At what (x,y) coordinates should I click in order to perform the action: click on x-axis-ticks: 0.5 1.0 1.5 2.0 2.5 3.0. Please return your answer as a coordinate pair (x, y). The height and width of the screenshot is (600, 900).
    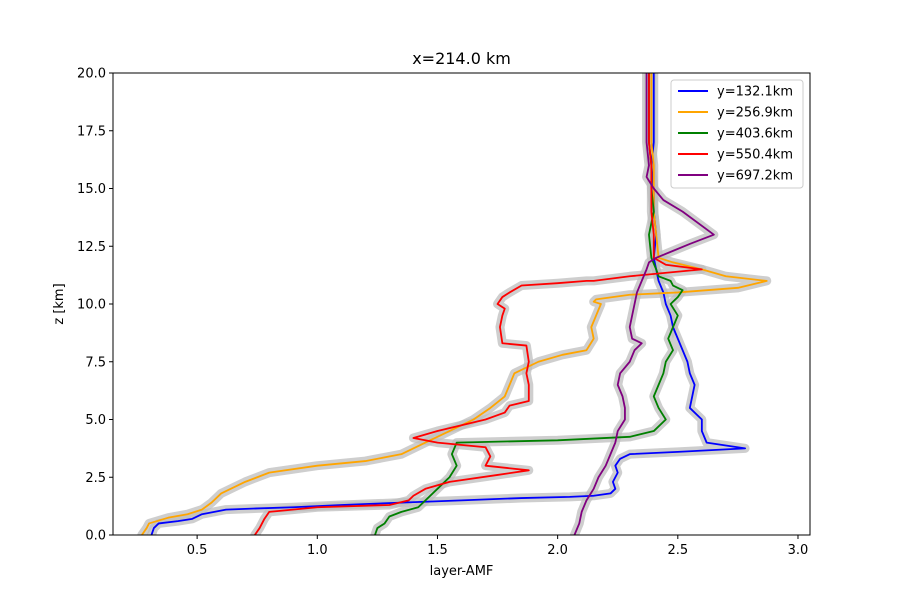
    Looking at the image, I should click on (498, 546).